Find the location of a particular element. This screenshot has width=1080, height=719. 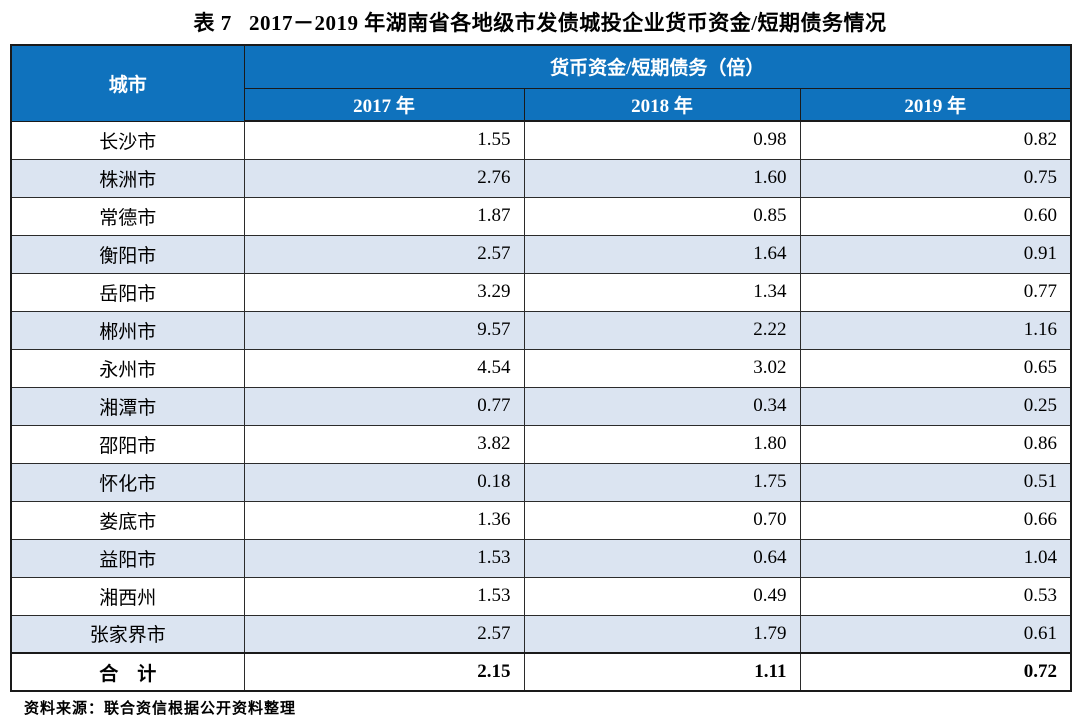

table-row: 永州市 4.54 3.02 0.65 is located at coordinates (541, 368).